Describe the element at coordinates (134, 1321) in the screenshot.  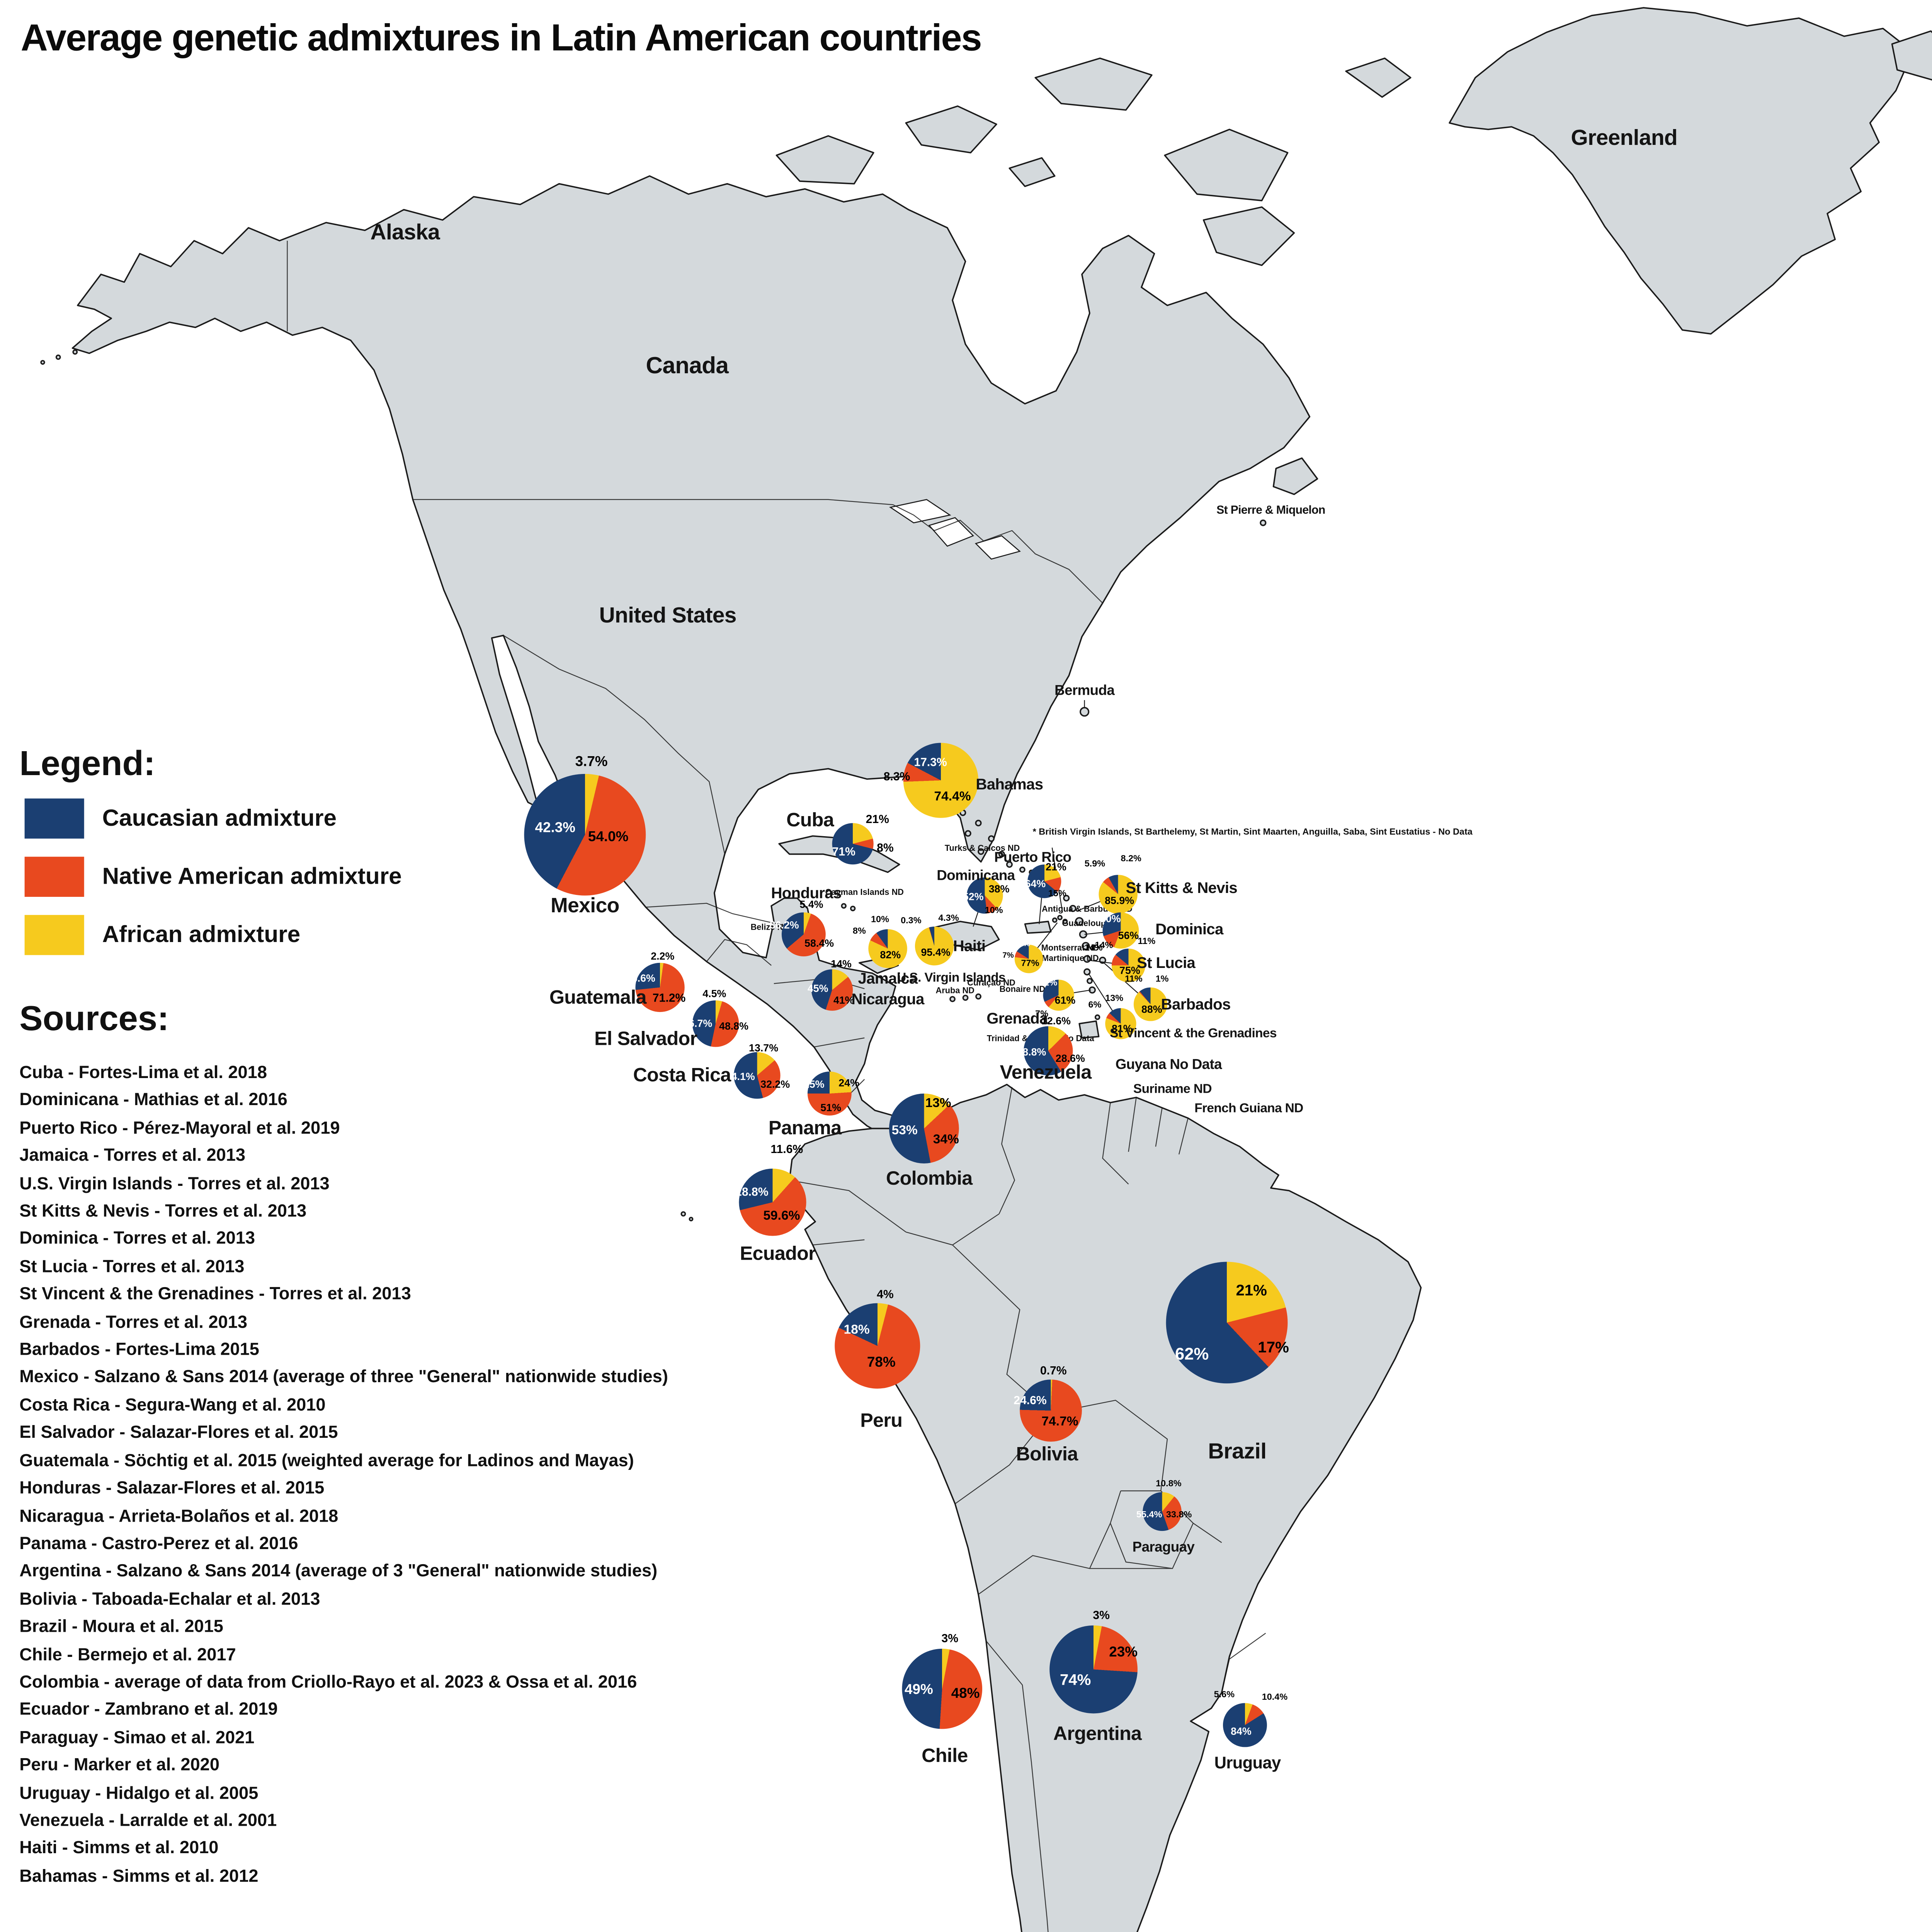
I see `source-item: Grenada - Torres et al. 2013` at that location.